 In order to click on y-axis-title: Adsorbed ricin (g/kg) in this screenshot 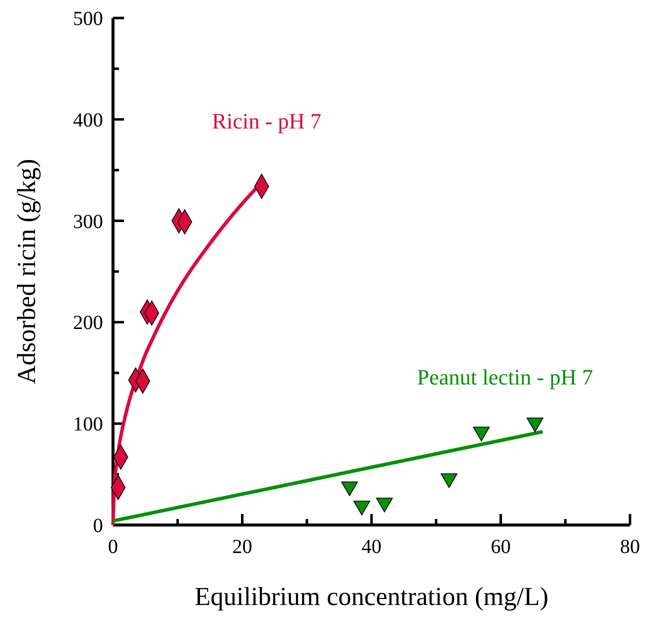, I will do `click(26, 271)`.